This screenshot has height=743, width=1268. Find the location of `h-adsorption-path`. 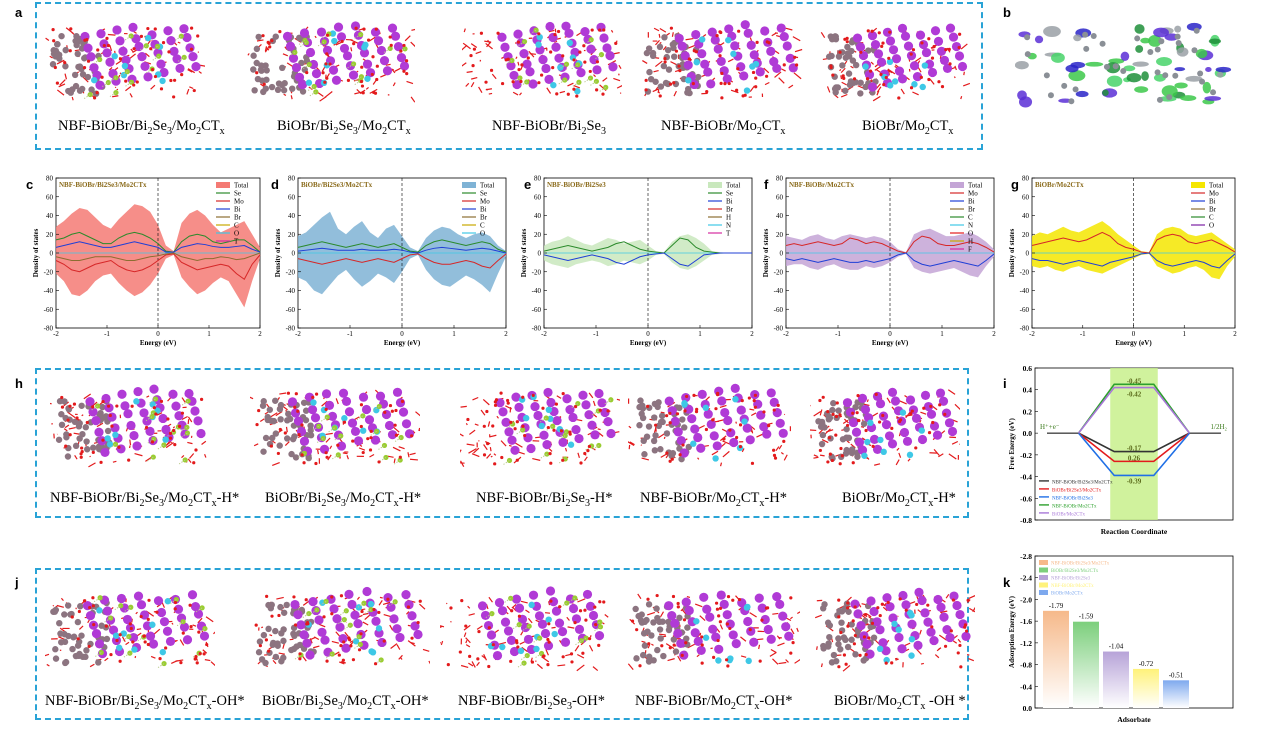

h-adsorption-path is located at coordinates (1134, 410).